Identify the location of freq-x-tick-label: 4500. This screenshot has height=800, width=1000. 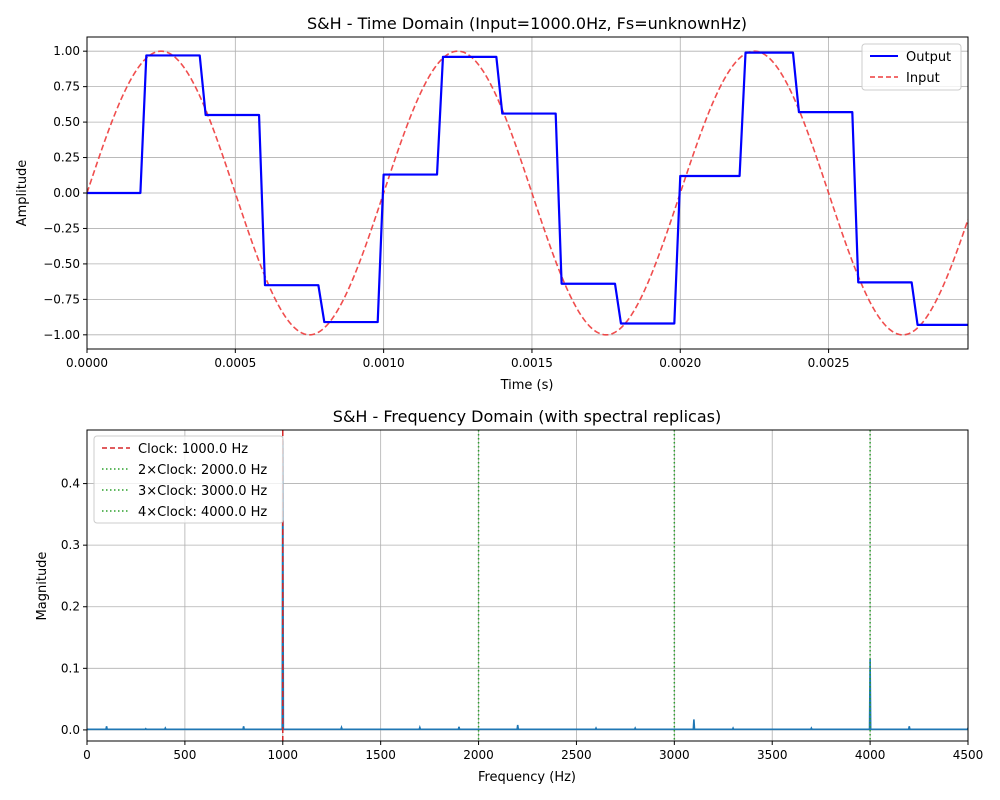
(968, 755).